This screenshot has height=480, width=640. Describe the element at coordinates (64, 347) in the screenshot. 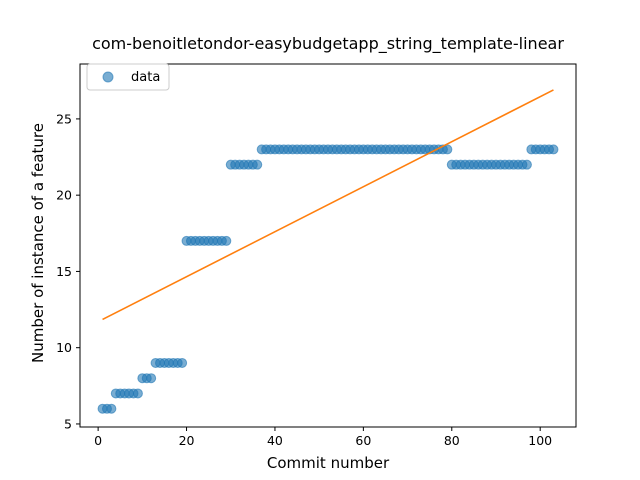

I see `y-tick-label: 10` at that location.